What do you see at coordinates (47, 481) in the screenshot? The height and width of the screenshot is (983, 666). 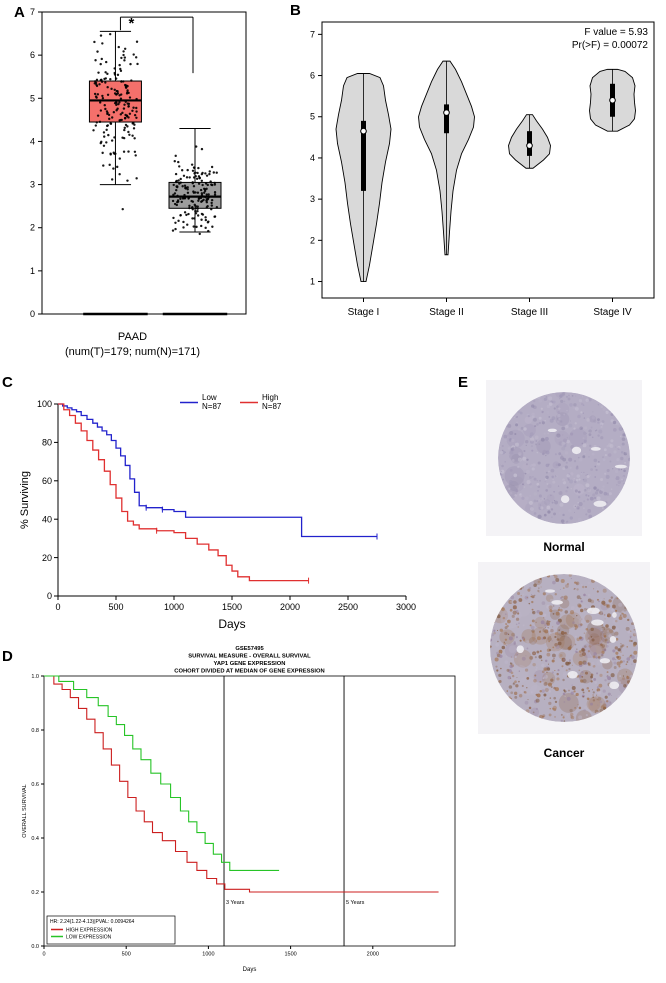 I see `svg-text: 60` at bounding box center [47, 481].